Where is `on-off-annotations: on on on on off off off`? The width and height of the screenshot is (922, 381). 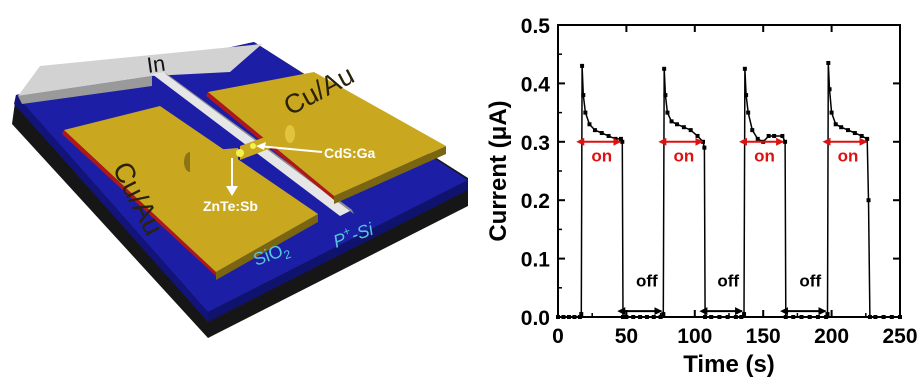 on-off-annotations: on on on on off off off is located at coordinates (722, 226).